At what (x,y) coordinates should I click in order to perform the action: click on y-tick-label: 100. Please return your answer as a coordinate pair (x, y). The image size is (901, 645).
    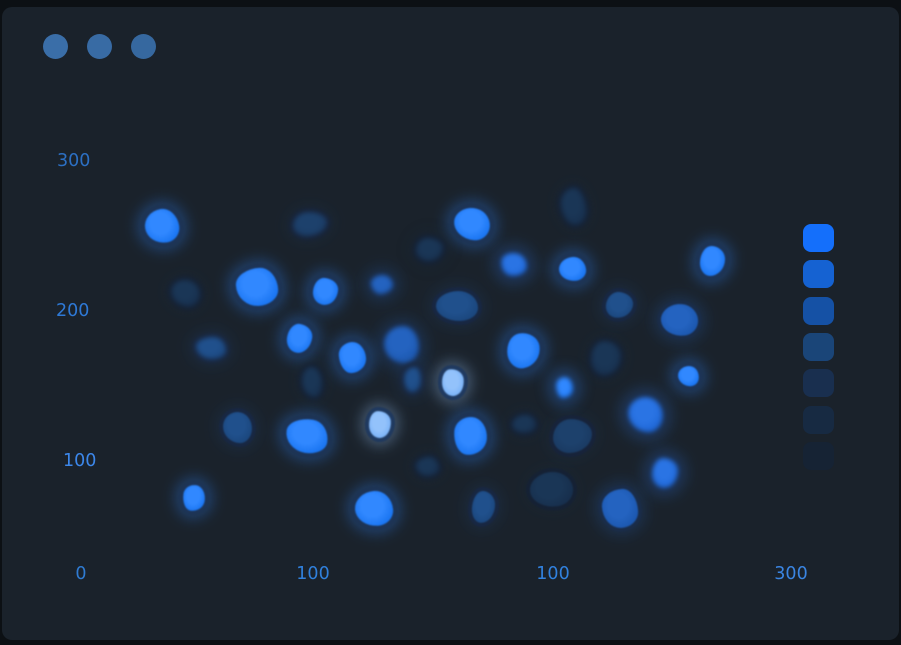
    Looking at the image, I should click on (80, 461).